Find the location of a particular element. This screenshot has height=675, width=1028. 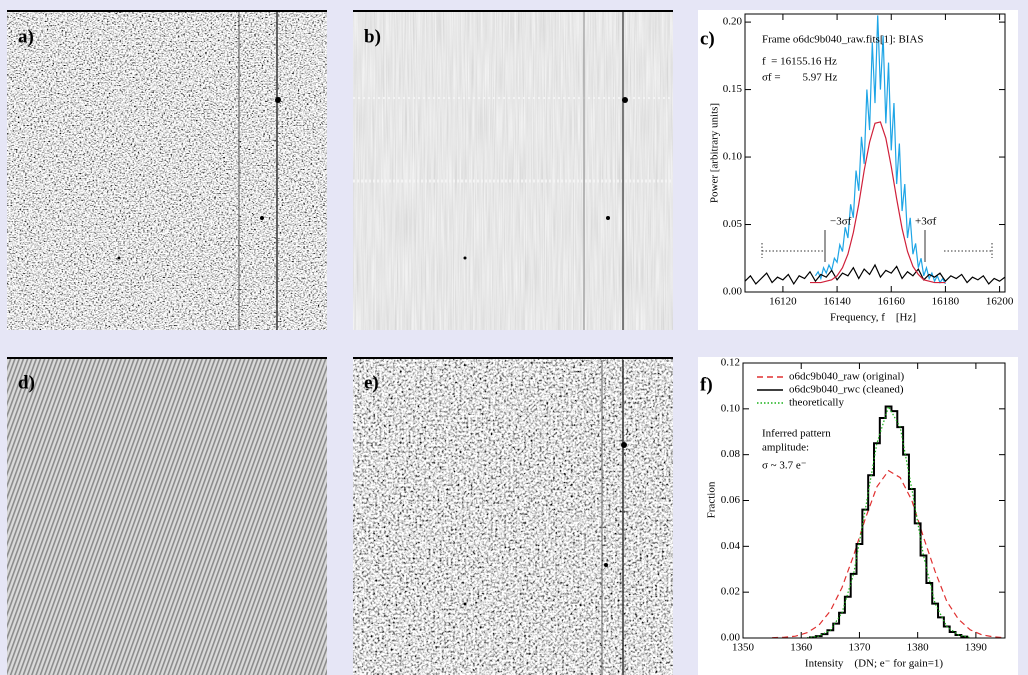

panel-label: c) is located at coordinates (707, 38).